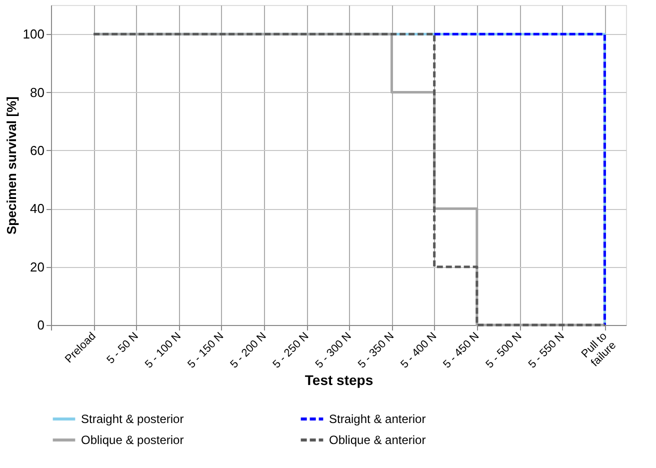  Describe the element at coordinates (132, 419) in the screenshot. I see `legend-label: Straight & posterior` at that location.